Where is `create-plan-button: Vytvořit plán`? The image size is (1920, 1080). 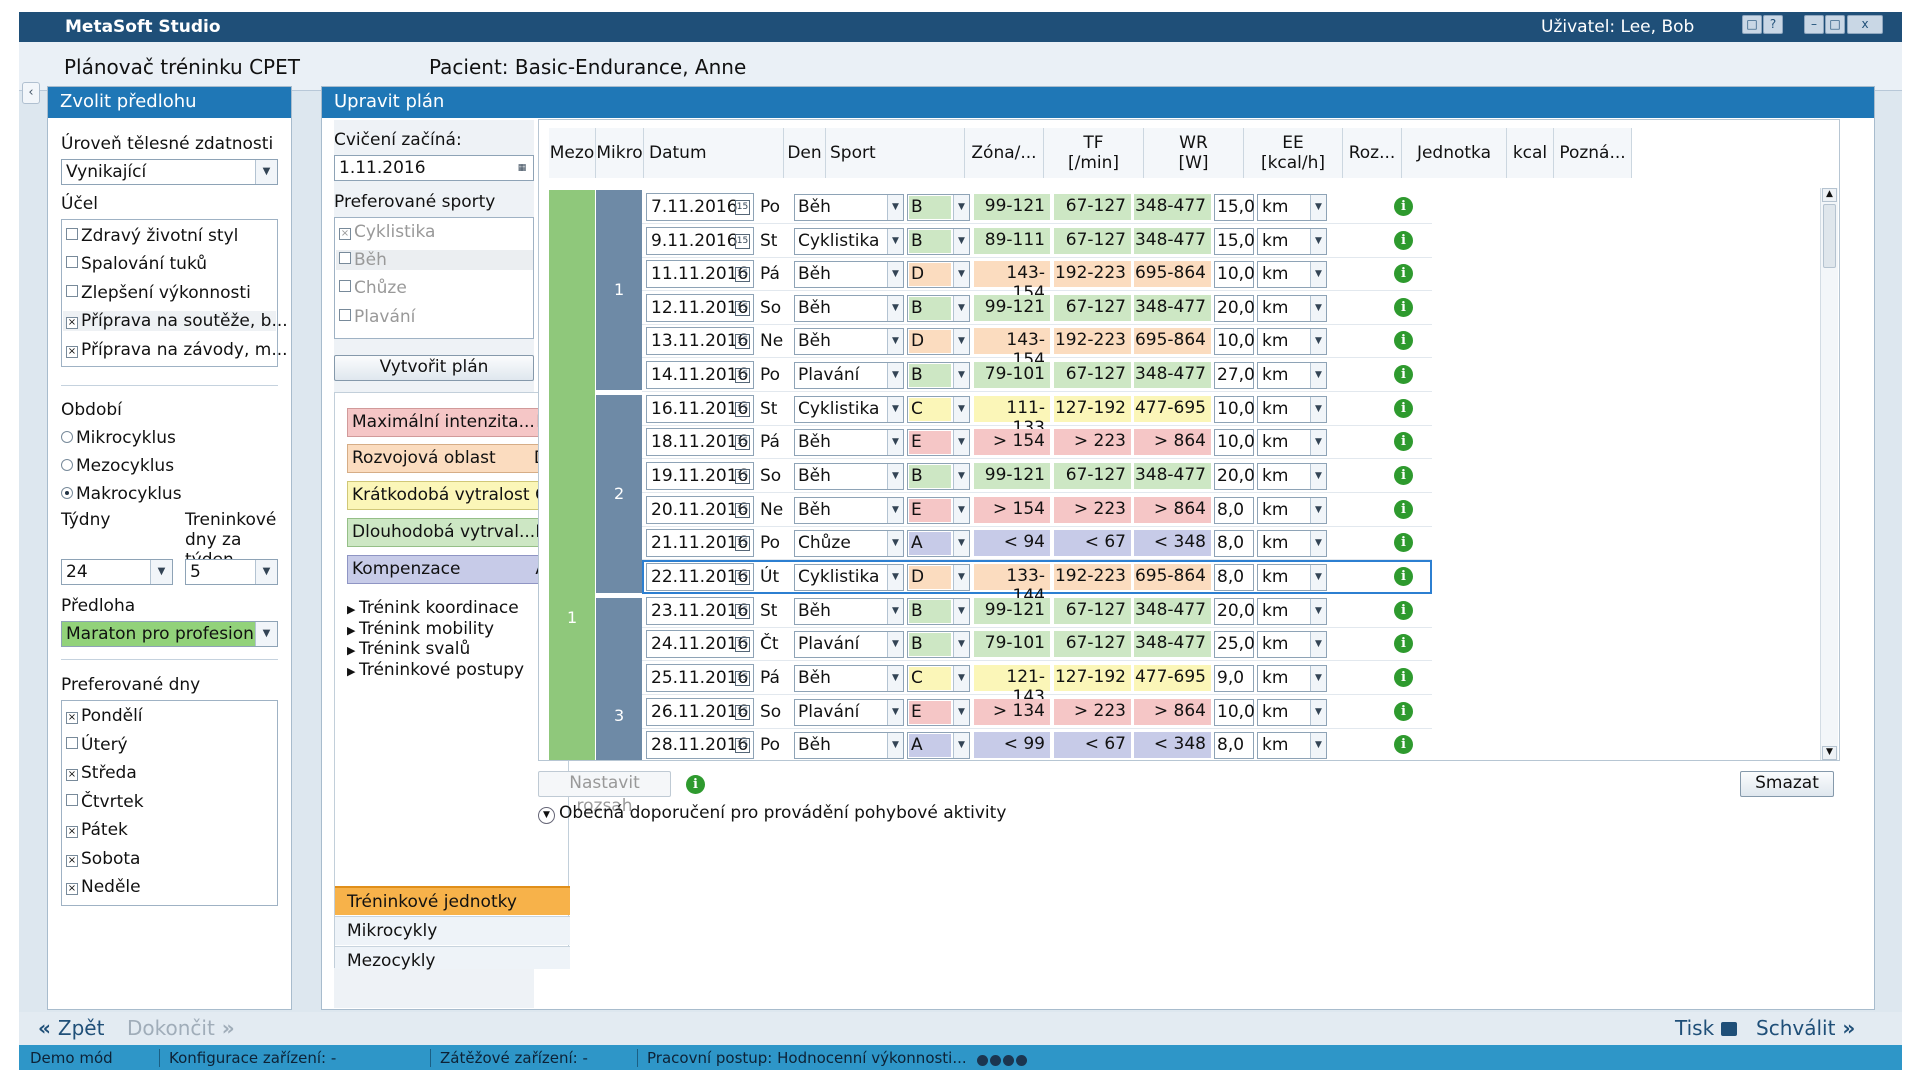
create-plan-button: Vytvořit plán is located at coordinates (434, 368).